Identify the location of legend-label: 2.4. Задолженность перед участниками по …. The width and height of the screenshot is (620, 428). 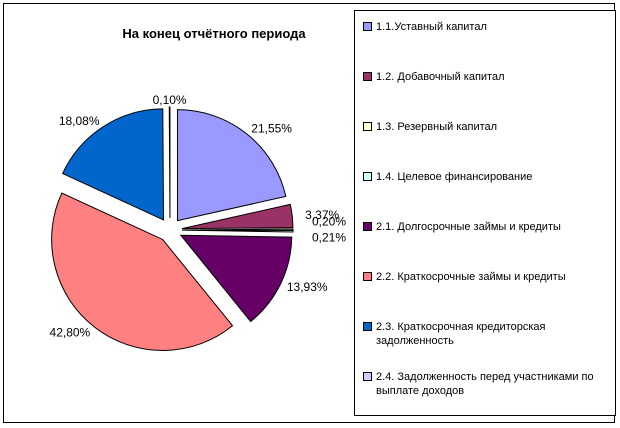
(485, 384).